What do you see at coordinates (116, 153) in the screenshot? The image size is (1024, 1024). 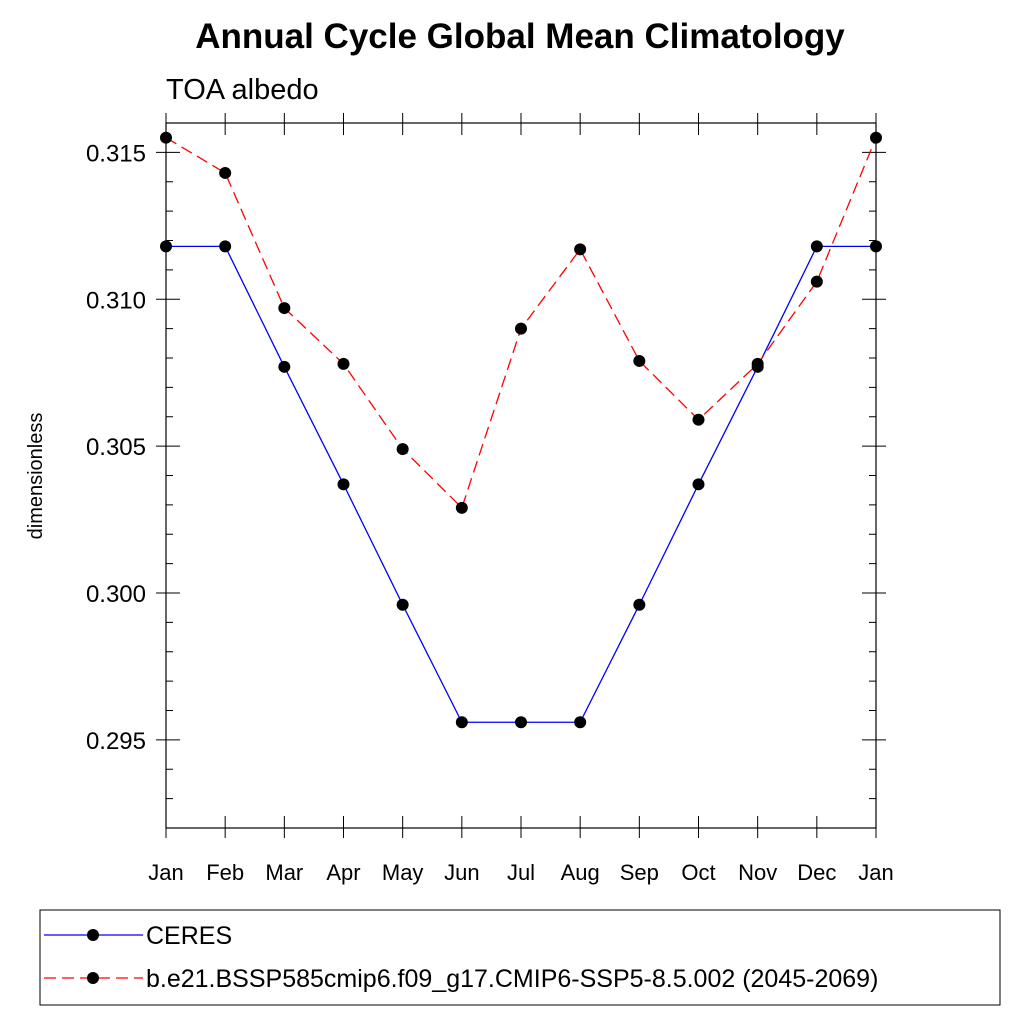 I see `y-tick-label: 0.315` at bounding box center [116, 153].